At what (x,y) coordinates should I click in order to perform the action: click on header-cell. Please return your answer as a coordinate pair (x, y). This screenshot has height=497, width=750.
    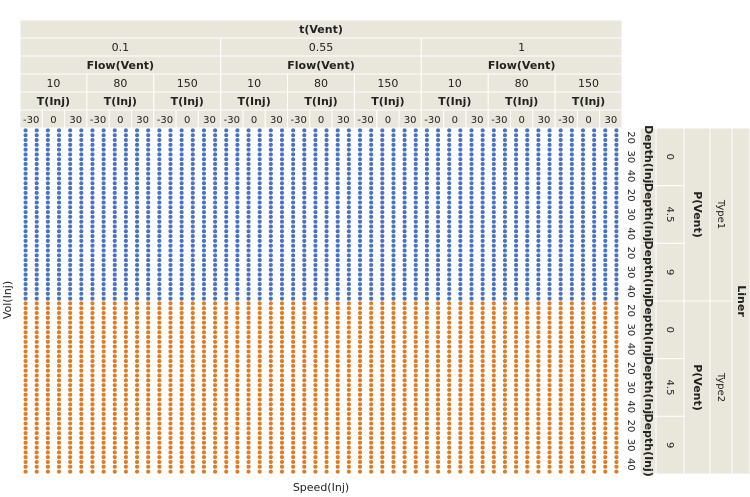
    Looking at the image, I should click on (670, 214).